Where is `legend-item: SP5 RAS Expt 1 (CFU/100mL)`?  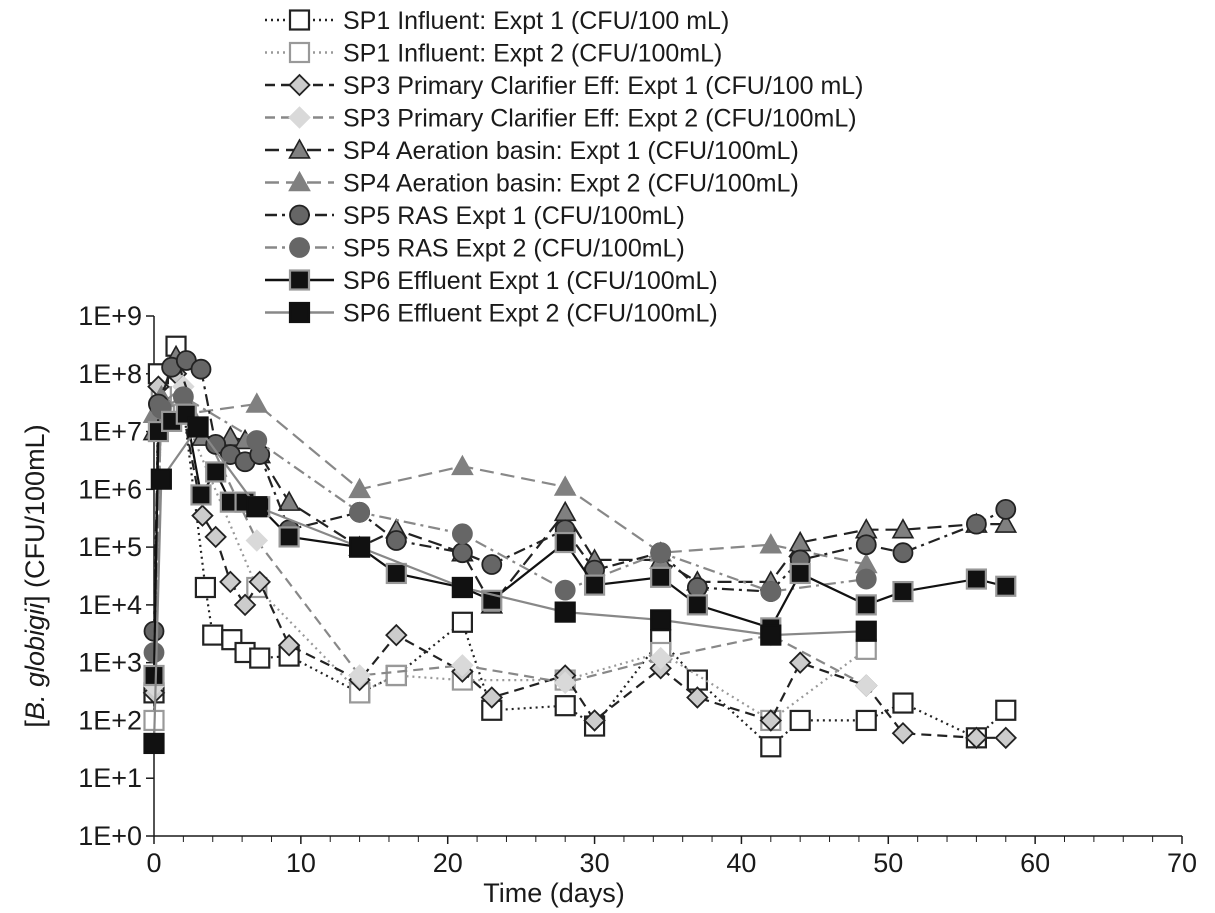 legend-item: SP5 RAS Expt 1 (CFU/100mL) is located at coordinates (475, 216).